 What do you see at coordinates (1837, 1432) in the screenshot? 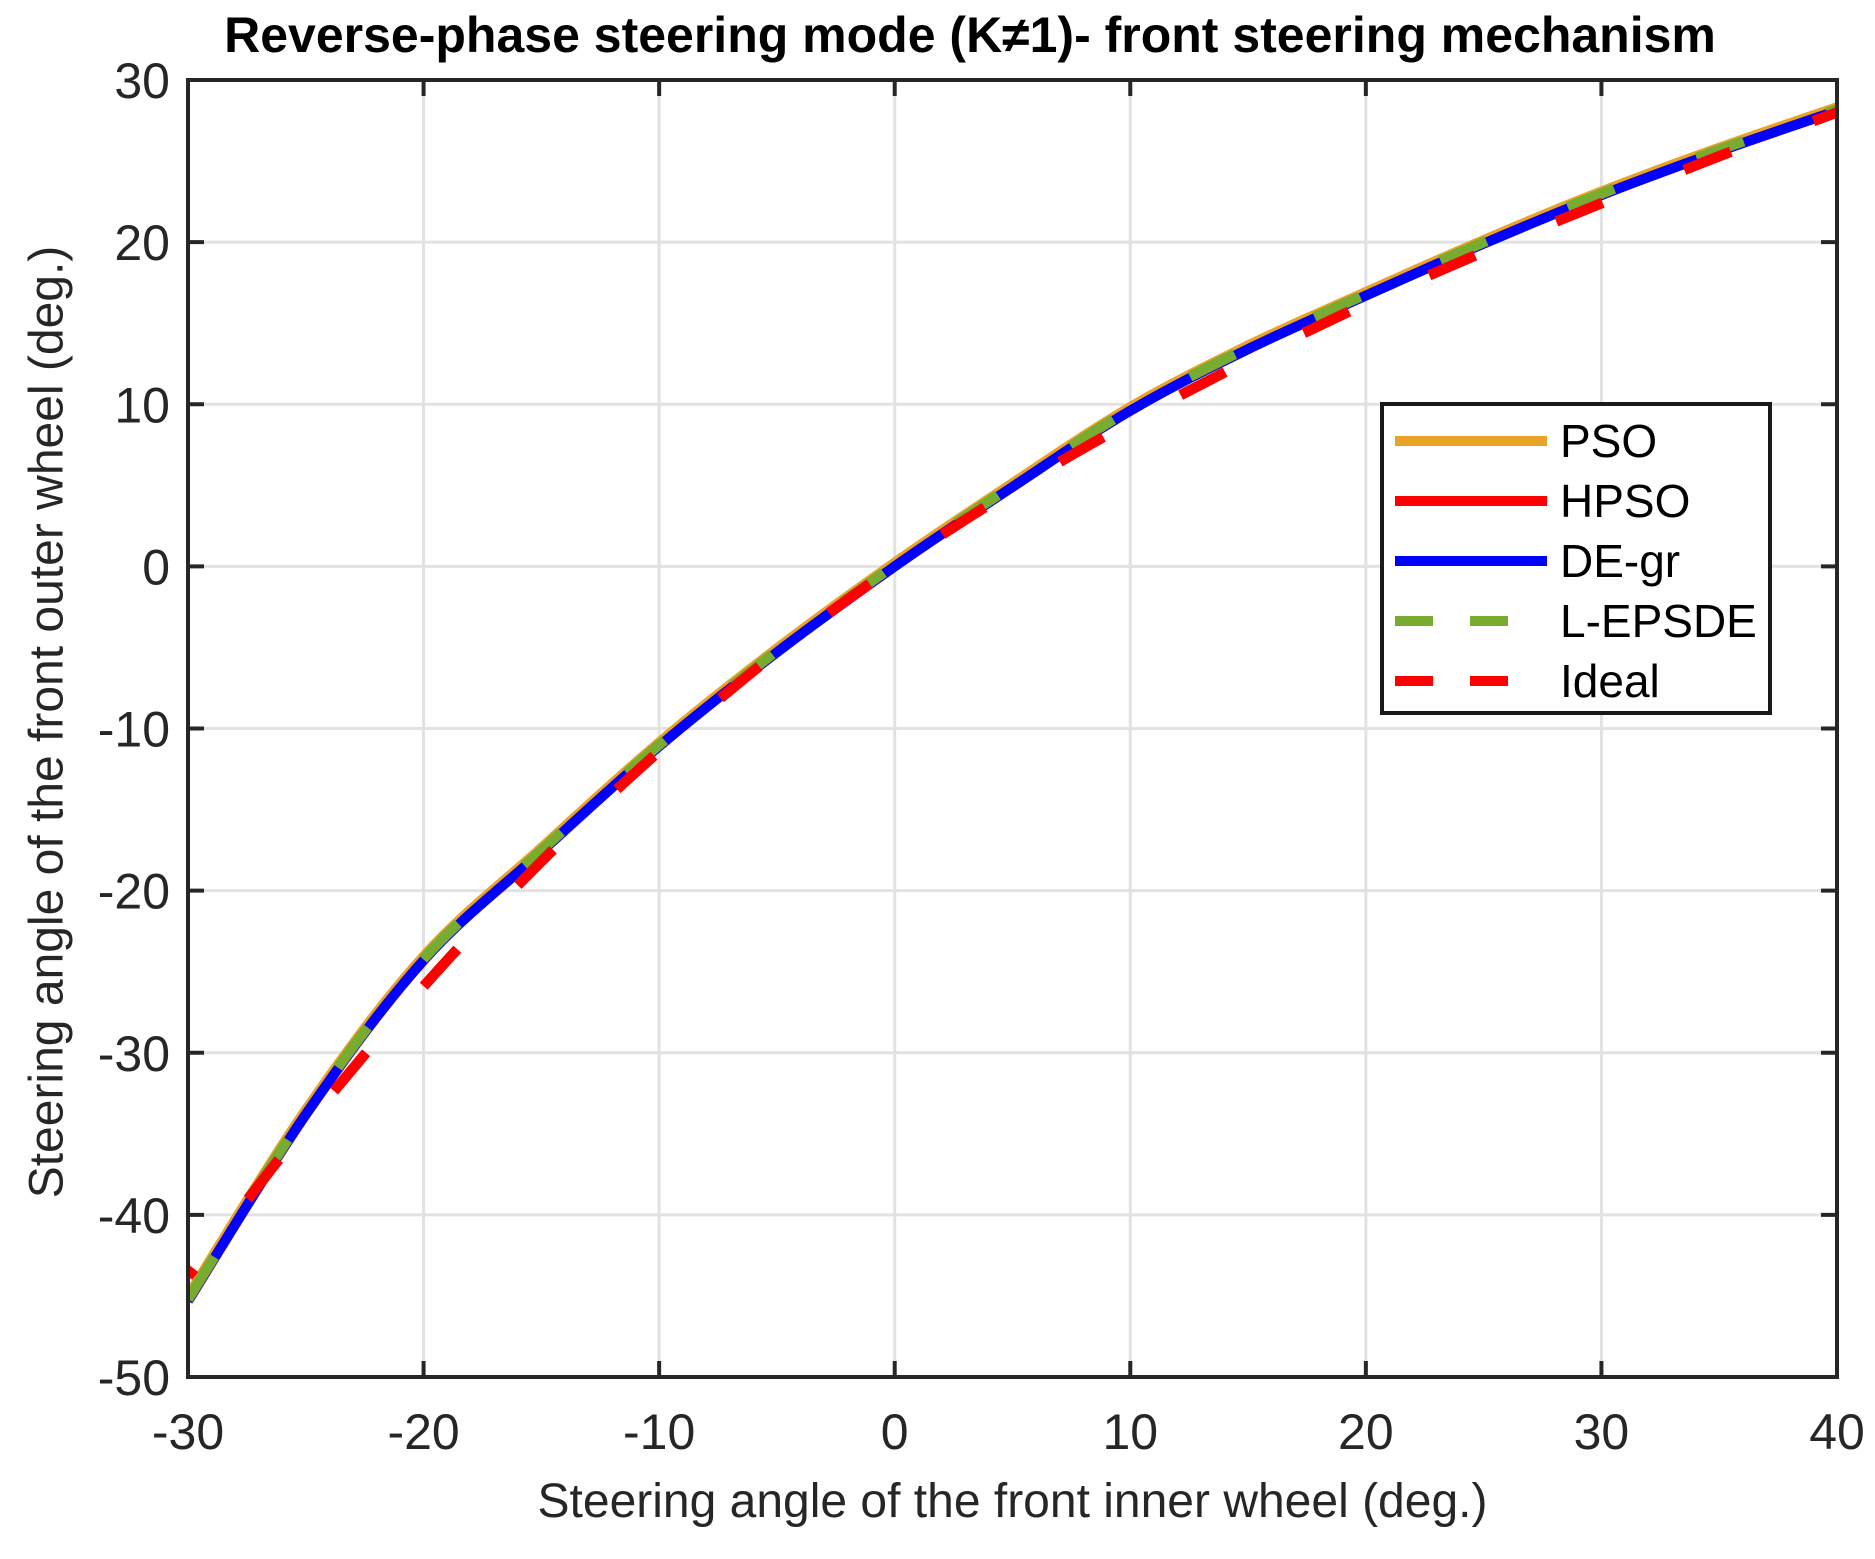
I see `x-tick-label: 40` at bounding box center [1837, 1432].